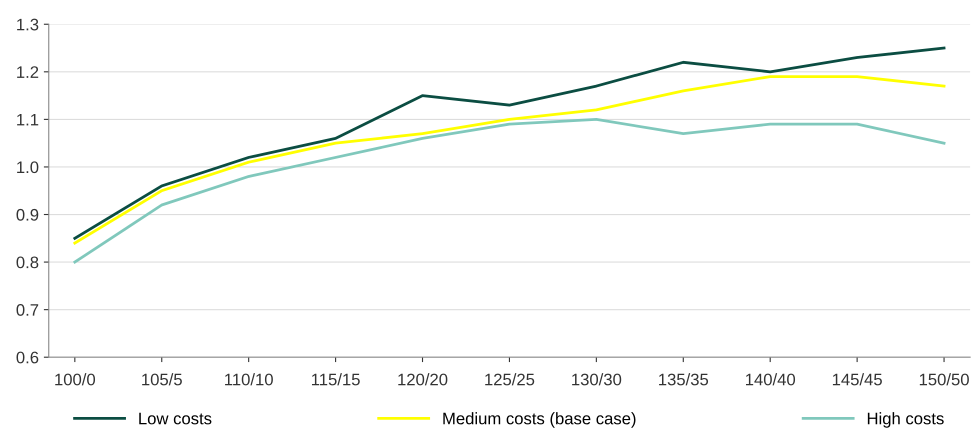 The image size is (975, 441). Describe the element at coordinates (509, 379) in the screenshot. I see `x-tick-label: 125/25` at that location.